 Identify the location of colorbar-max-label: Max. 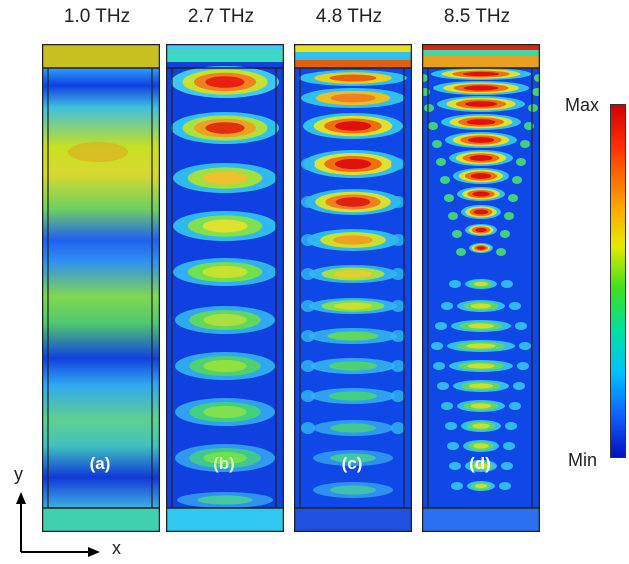
(582, 105).